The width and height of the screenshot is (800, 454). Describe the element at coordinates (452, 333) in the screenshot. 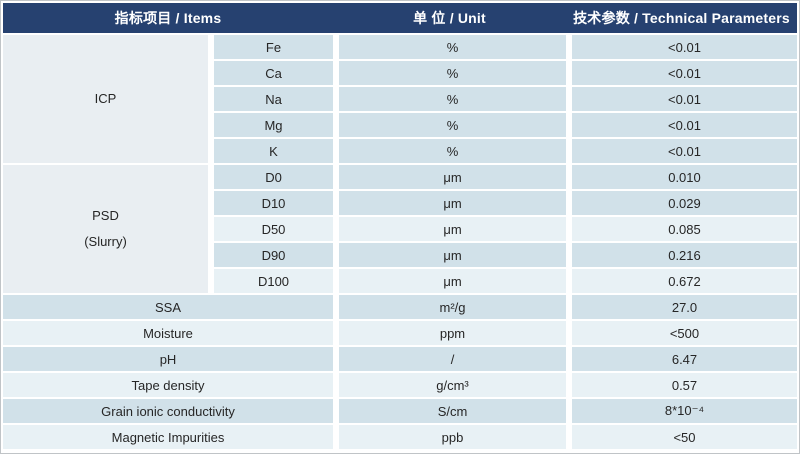

I see `unit-cell: ppm` at that location.